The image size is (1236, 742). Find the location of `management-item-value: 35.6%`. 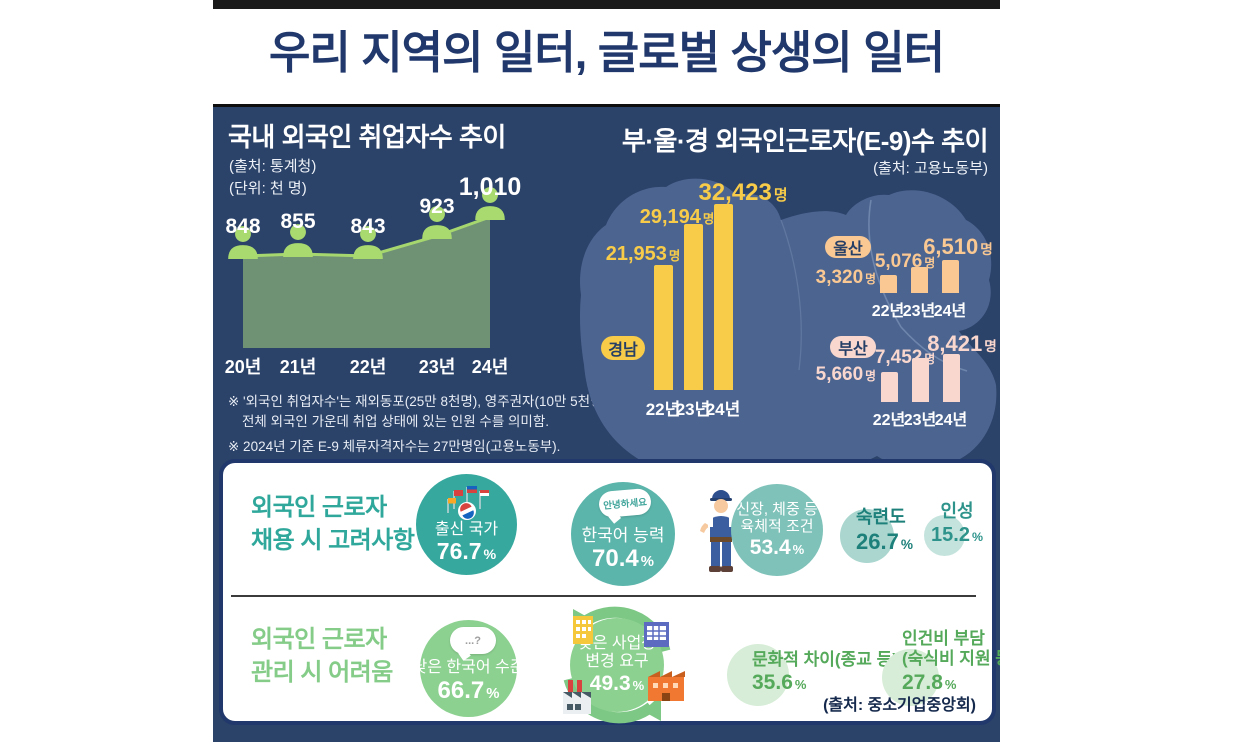

management-item-value: 35.6% is located at coordinates (825, 682).